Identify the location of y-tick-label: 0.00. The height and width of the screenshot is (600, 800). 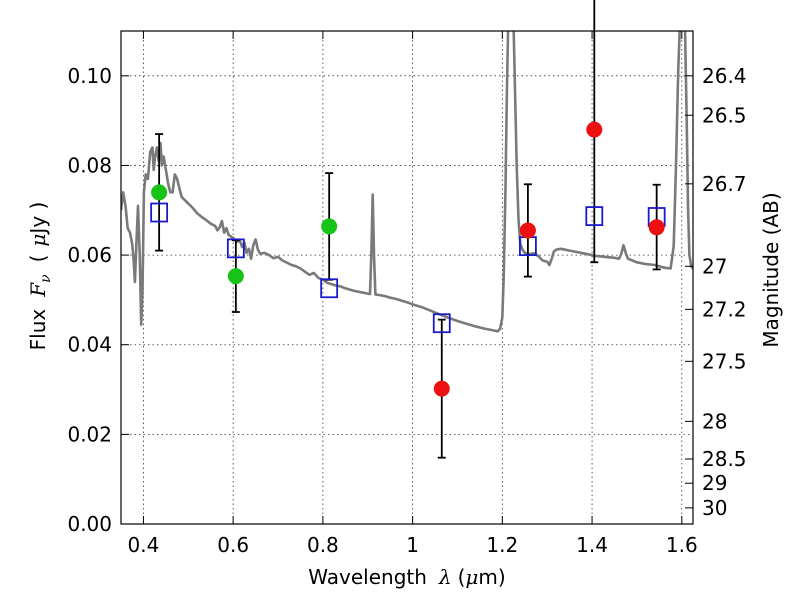
(89, 524).